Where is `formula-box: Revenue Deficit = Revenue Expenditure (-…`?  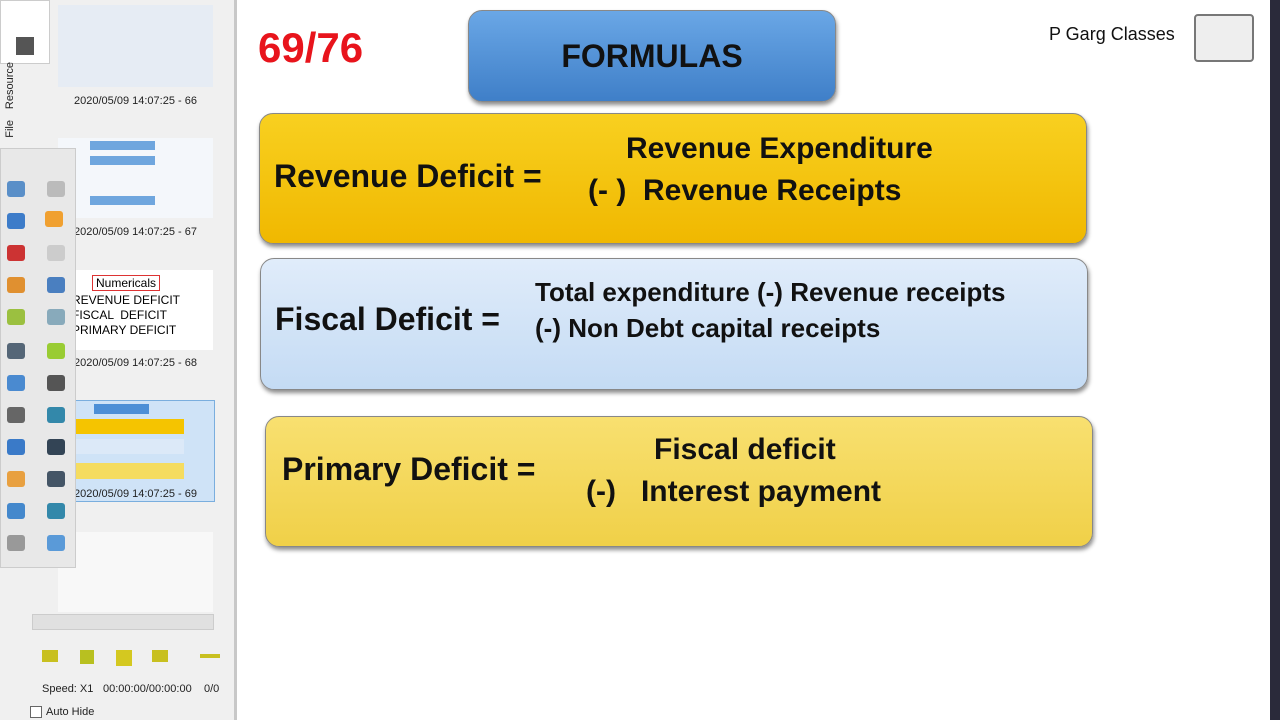
formula-box: Revenue Deficit = Revenue Expenditure (-… is located at coordinates (673, 178).